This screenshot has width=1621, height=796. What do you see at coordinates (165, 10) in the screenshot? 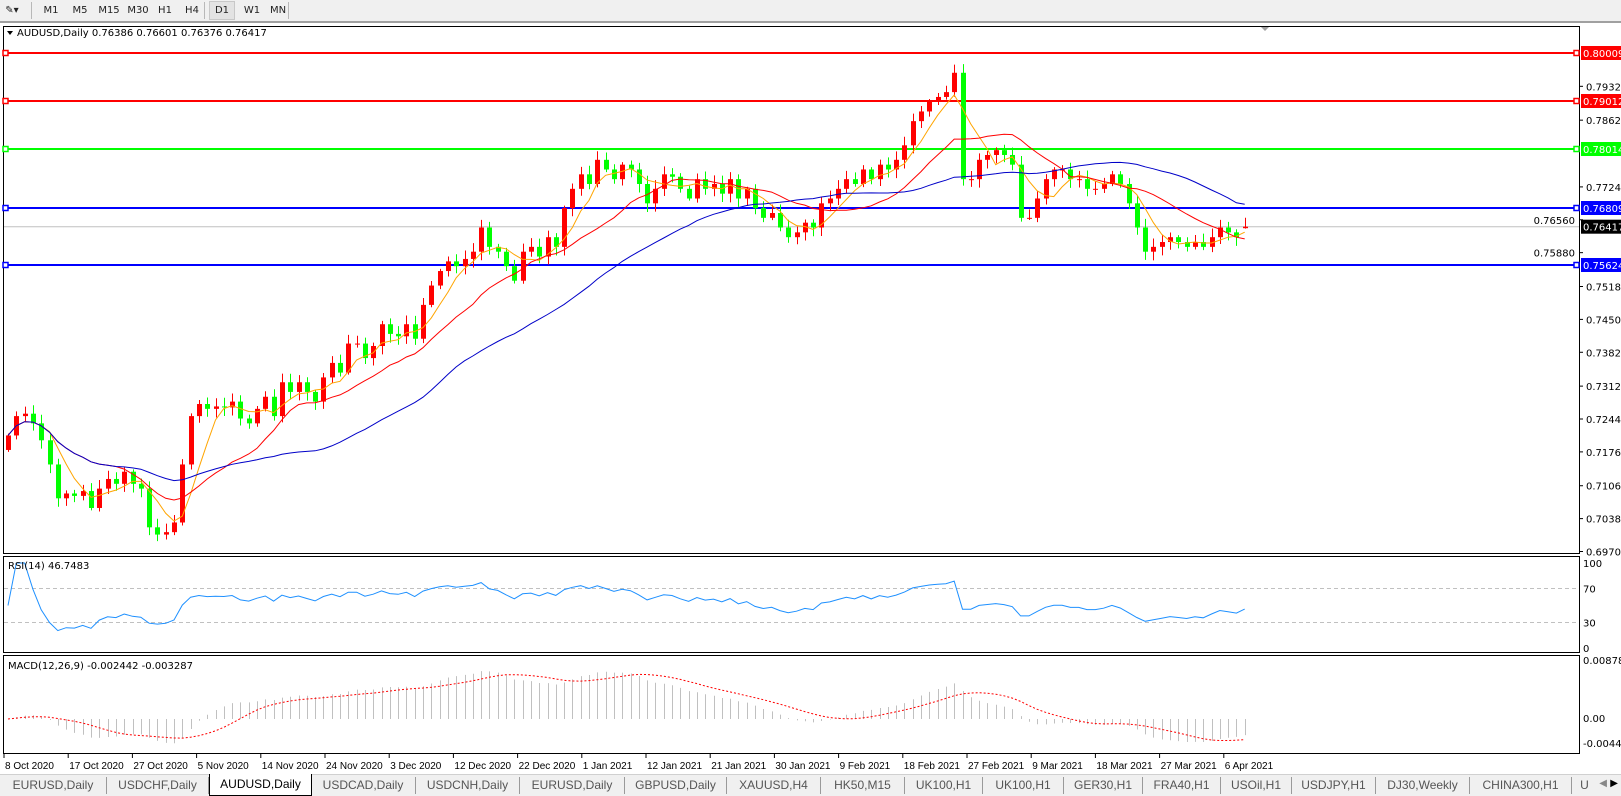
I see `timeframe-h1-button: H1` at bounding box center [165, 10].